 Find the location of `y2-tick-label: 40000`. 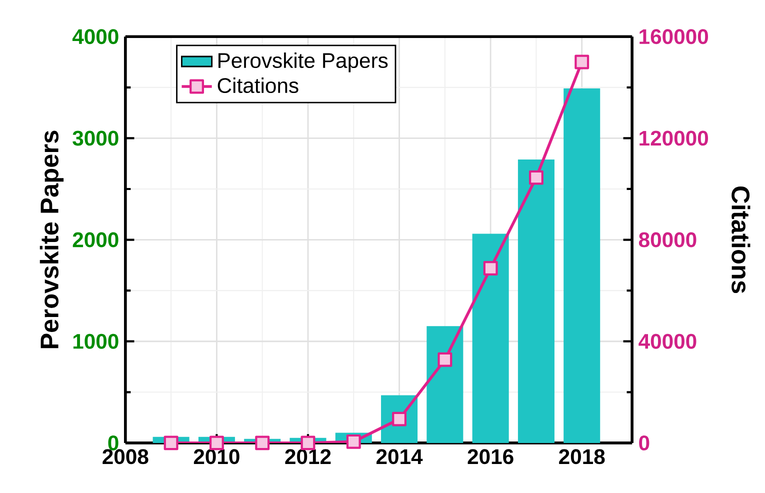

y2-tick-label: 40000 is located at coordinates (667, 341).